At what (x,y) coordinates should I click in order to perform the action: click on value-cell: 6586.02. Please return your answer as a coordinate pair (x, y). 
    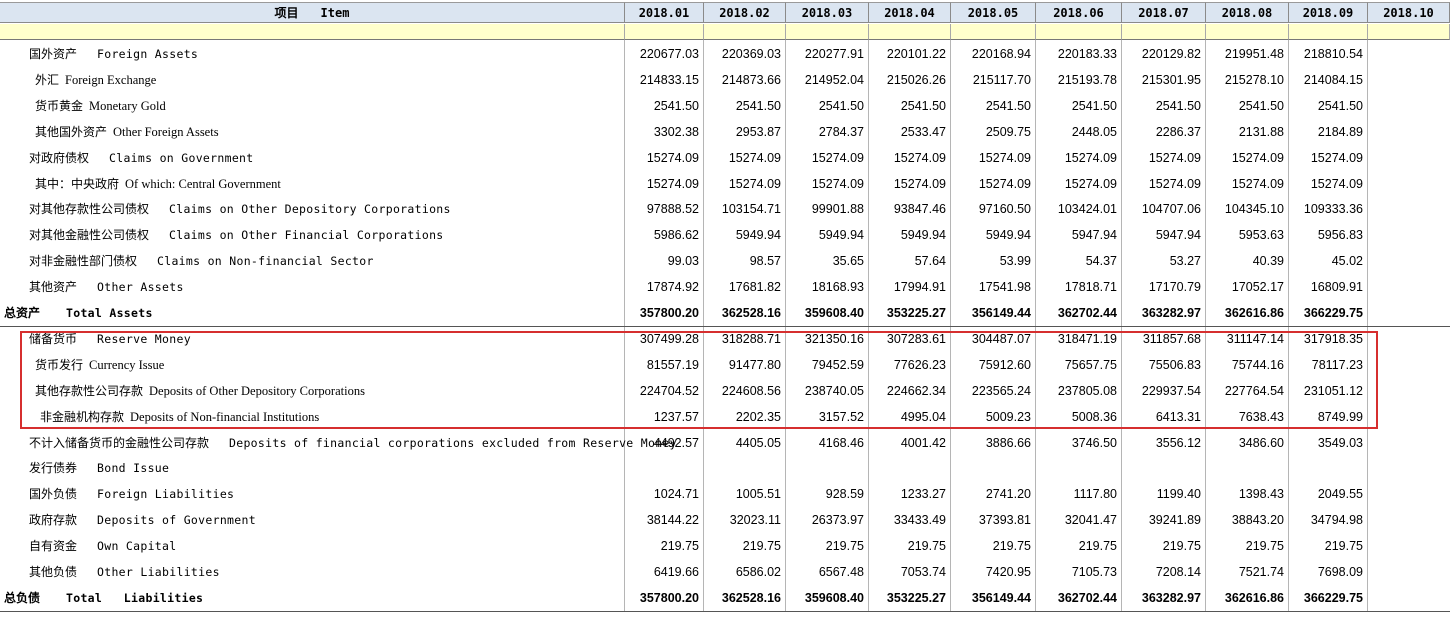
    Looking at the image, I should click on (758, 572).